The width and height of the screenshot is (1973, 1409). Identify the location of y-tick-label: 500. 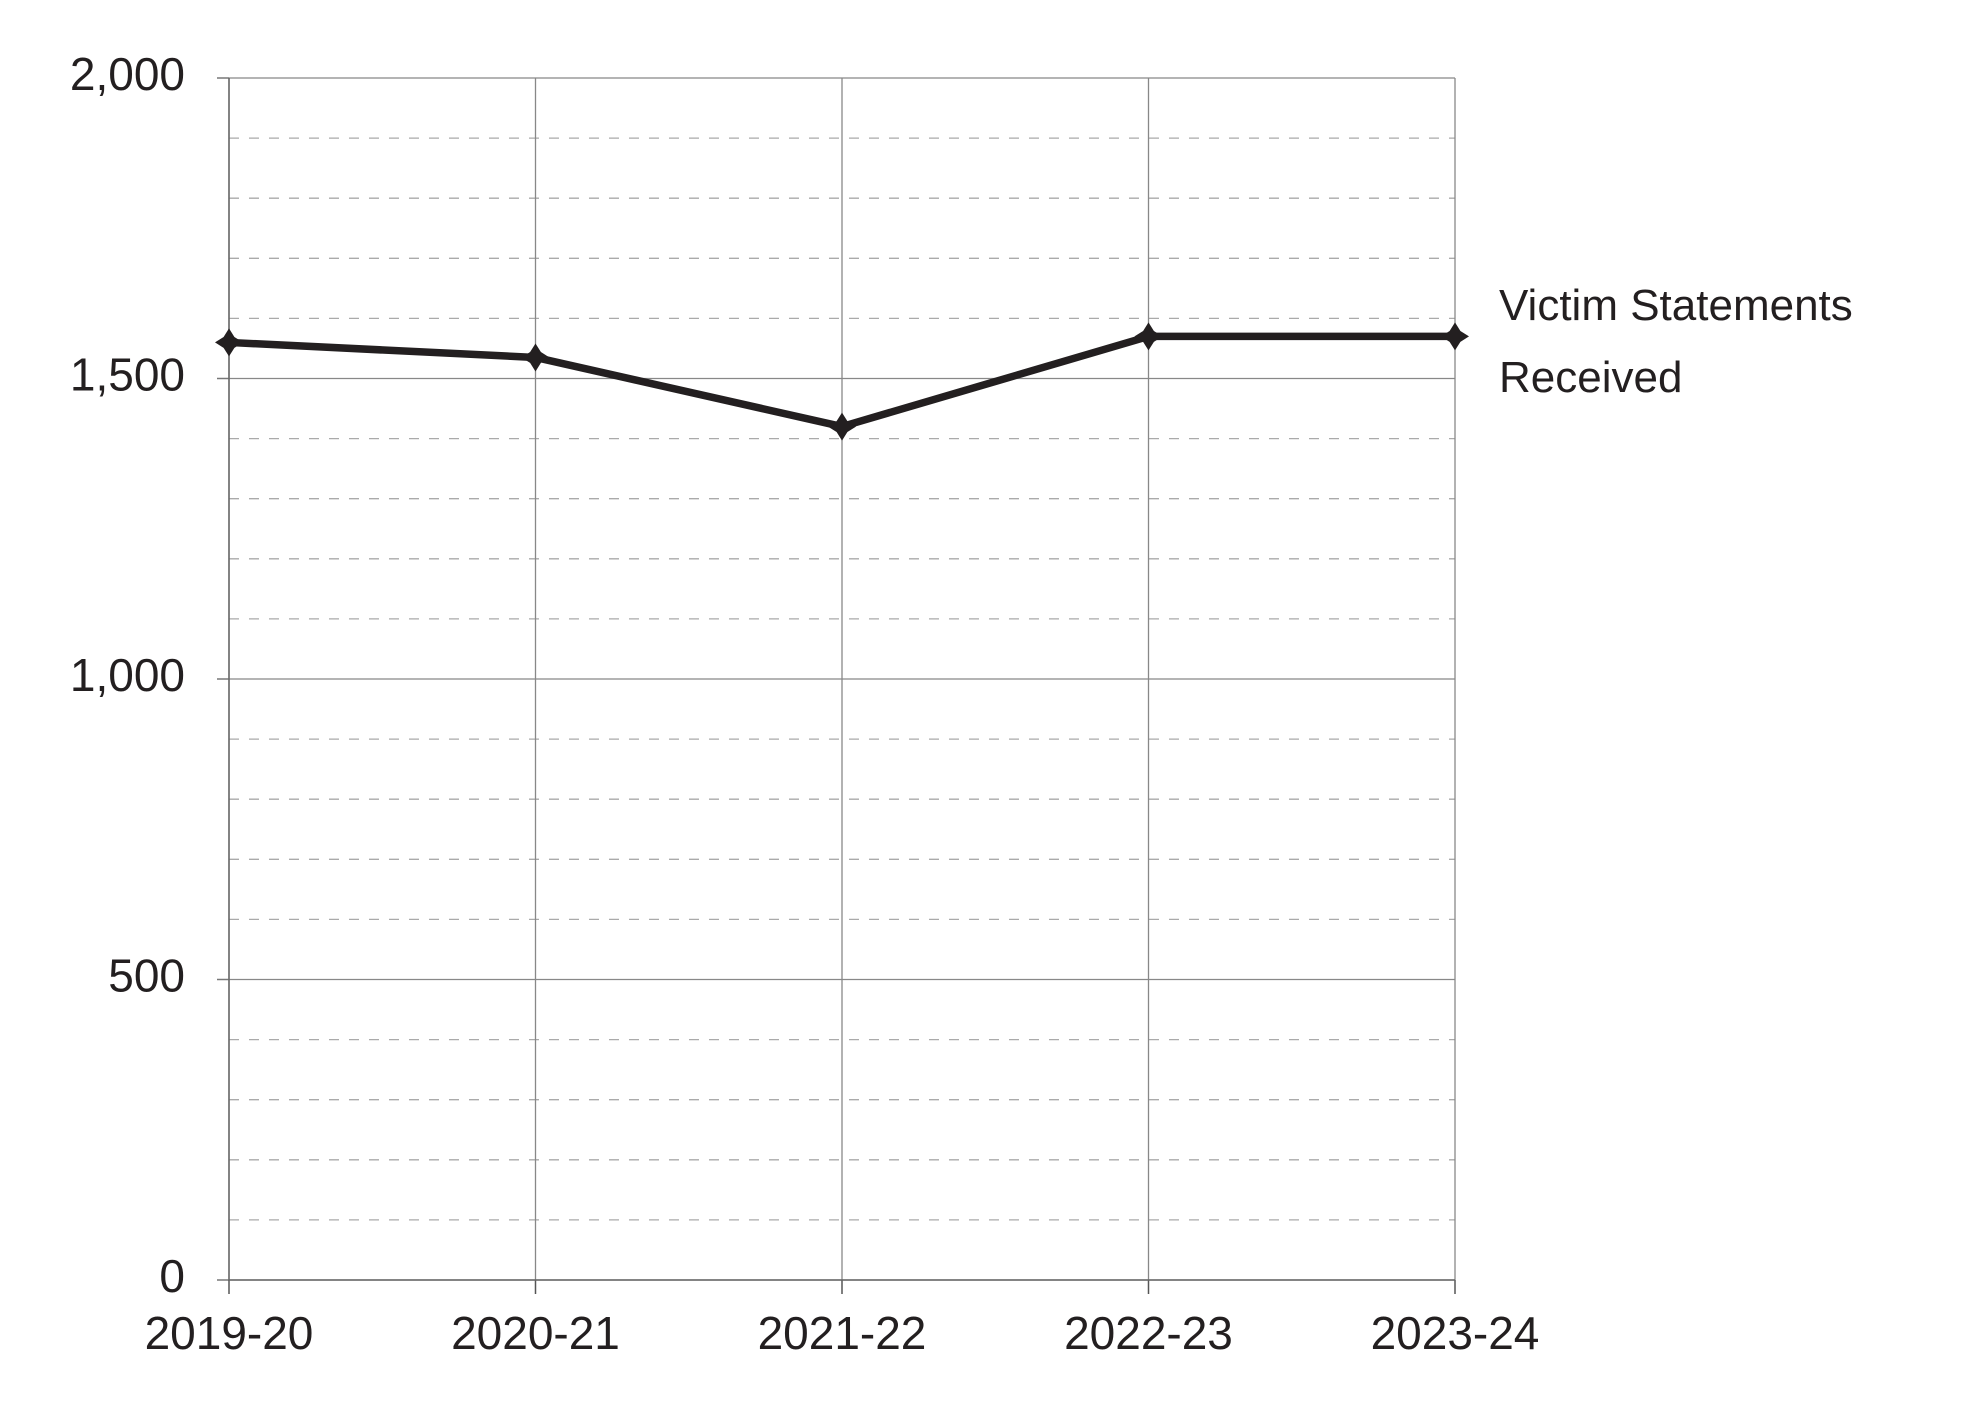
(146, 976).